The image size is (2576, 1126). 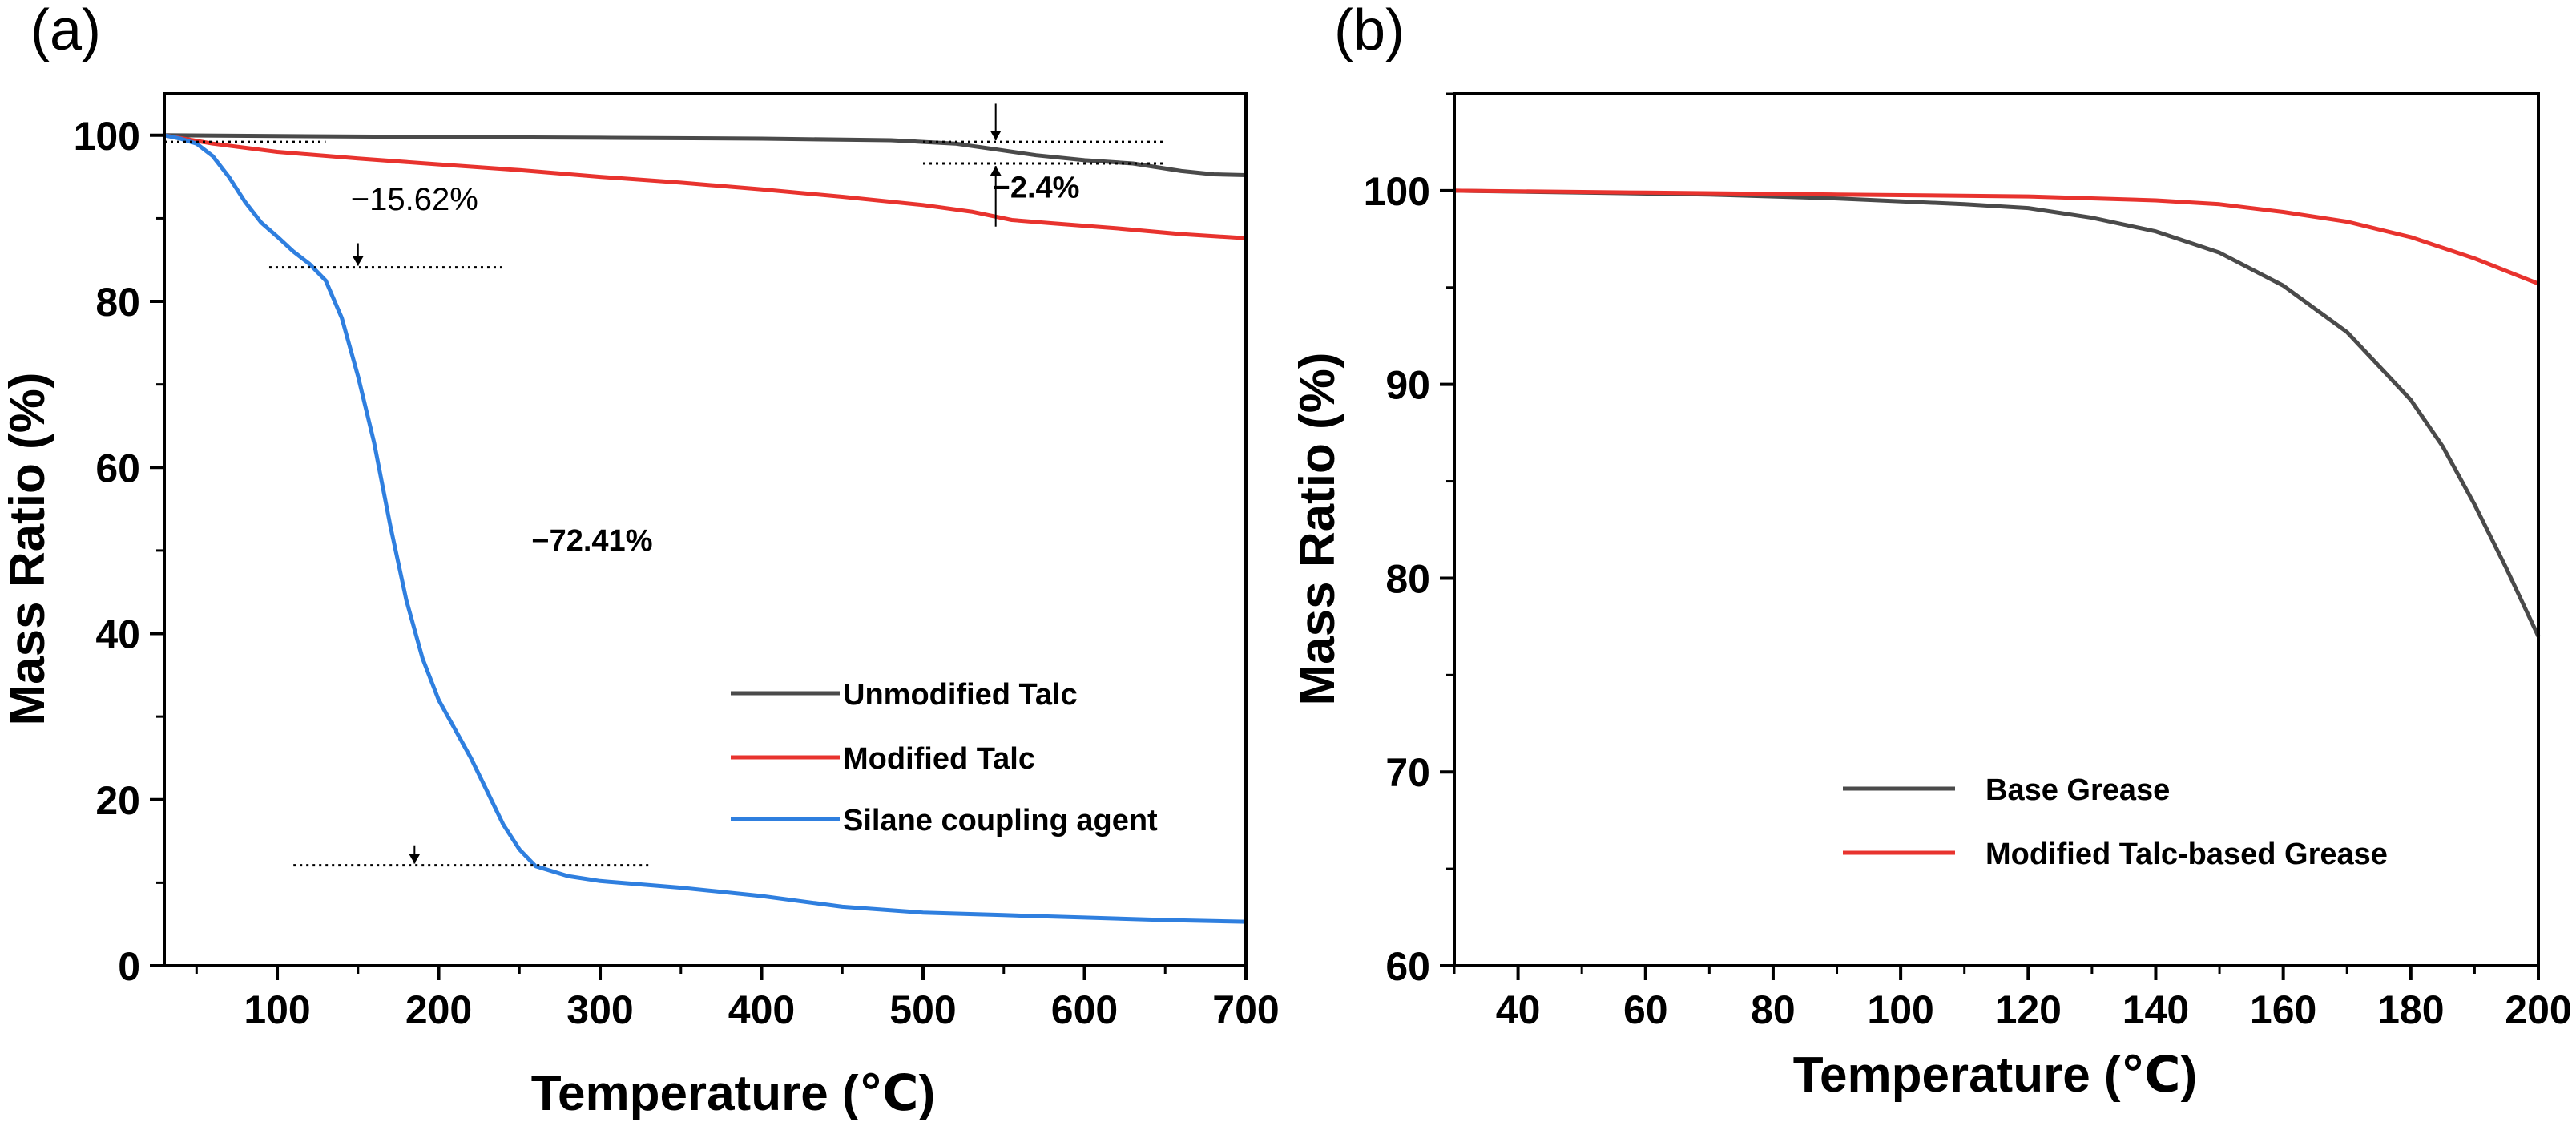 I want to click on chart-a-x-tick-label: 600, so click(x=1084, y=1009).